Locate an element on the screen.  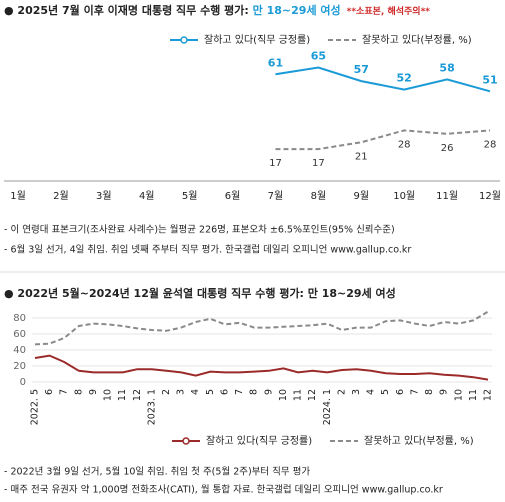
data-label: 58 is located at coordinates (446, 67).